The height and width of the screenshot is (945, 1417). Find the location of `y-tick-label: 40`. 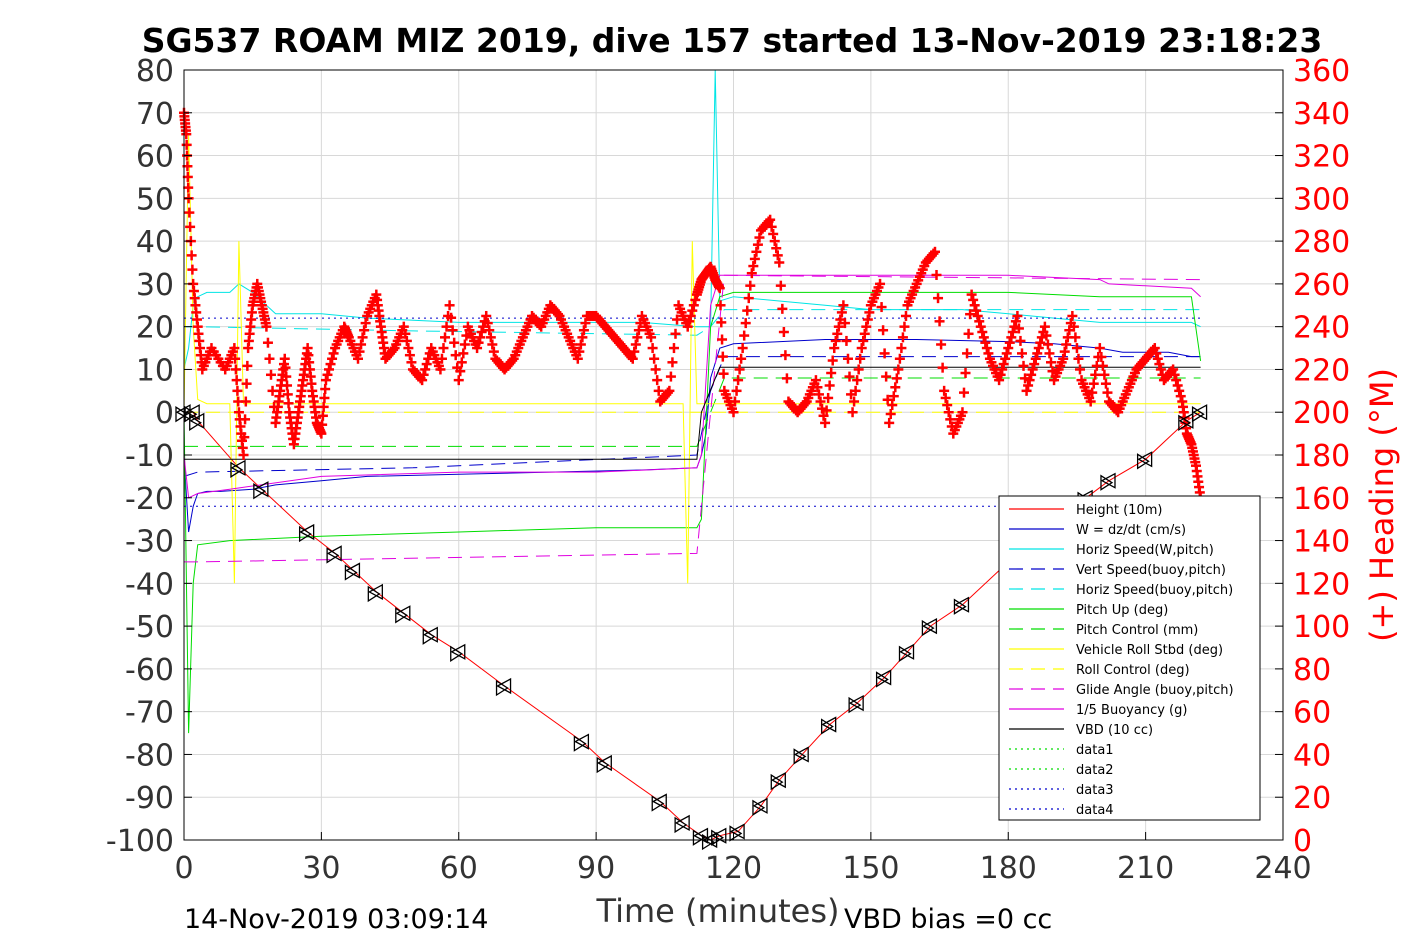

y-tick-label: 40 is located at coordinates (155, 242).